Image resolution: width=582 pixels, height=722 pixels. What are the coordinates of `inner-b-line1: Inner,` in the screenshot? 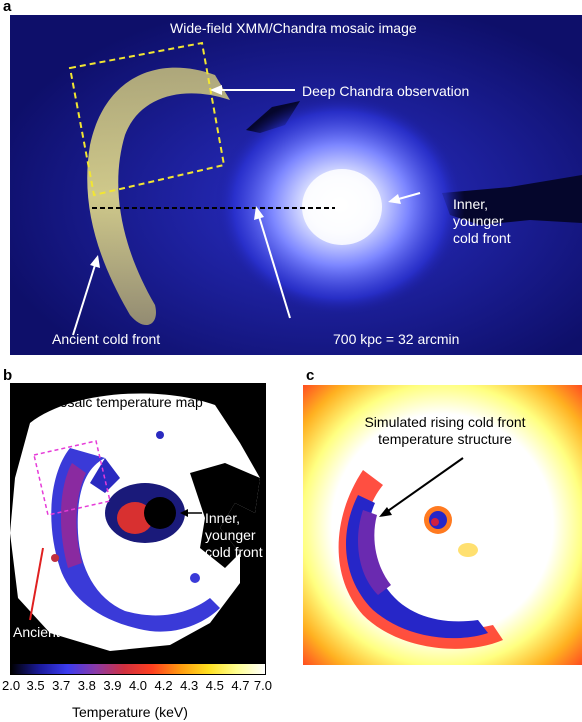 It's located at (223, 518).